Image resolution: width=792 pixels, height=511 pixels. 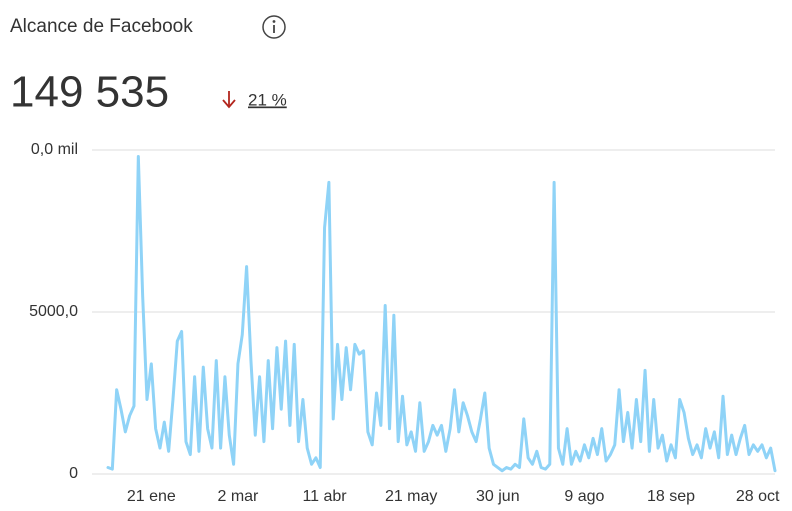 I want to click on x-tick-label: 30 jun, so click(x=498, y=496).